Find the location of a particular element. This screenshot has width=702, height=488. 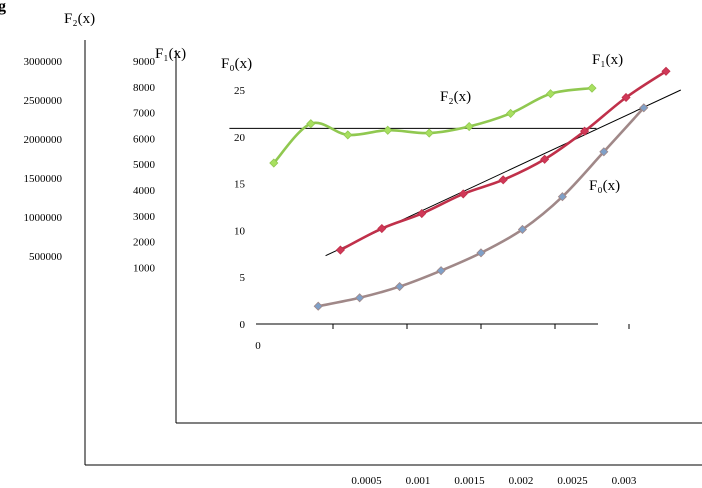

f1-tick-label: 2000 is located at coordinates (144, 243).